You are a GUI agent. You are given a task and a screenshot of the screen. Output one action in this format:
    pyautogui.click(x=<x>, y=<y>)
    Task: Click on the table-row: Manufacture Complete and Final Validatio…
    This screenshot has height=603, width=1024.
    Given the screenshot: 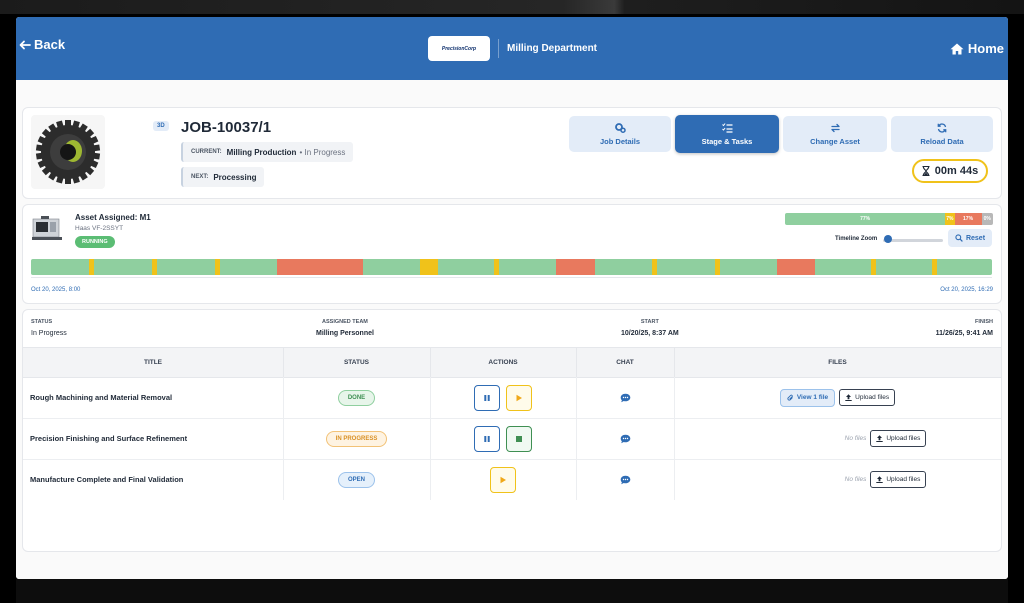 What is the action you would take?
    pyautogui.click(x=512, y=479)
    